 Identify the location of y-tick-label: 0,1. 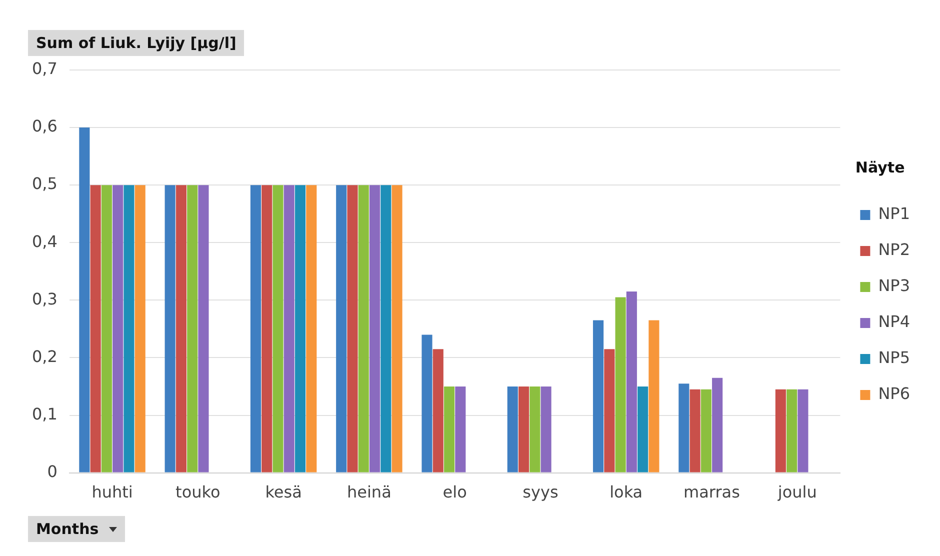
(45, 414).